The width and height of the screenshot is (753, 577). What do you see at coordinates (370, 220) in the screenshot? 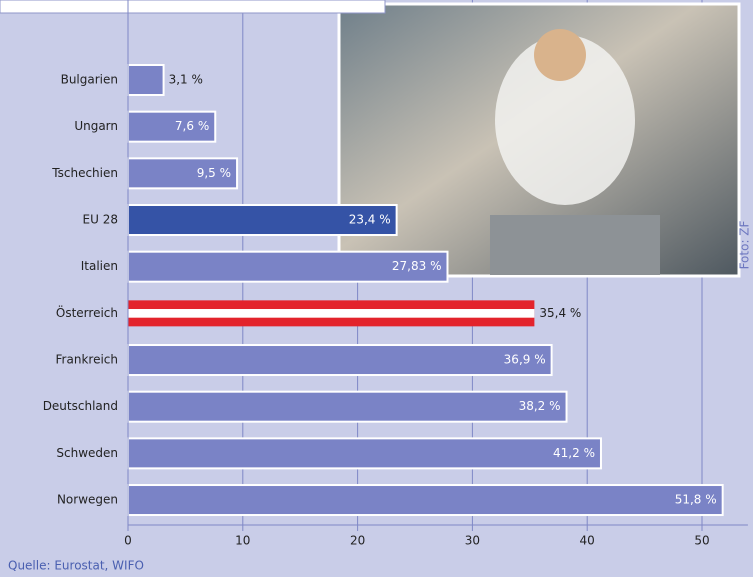
I see `value-label: 23,4 %` at bounding box center [370, 220].